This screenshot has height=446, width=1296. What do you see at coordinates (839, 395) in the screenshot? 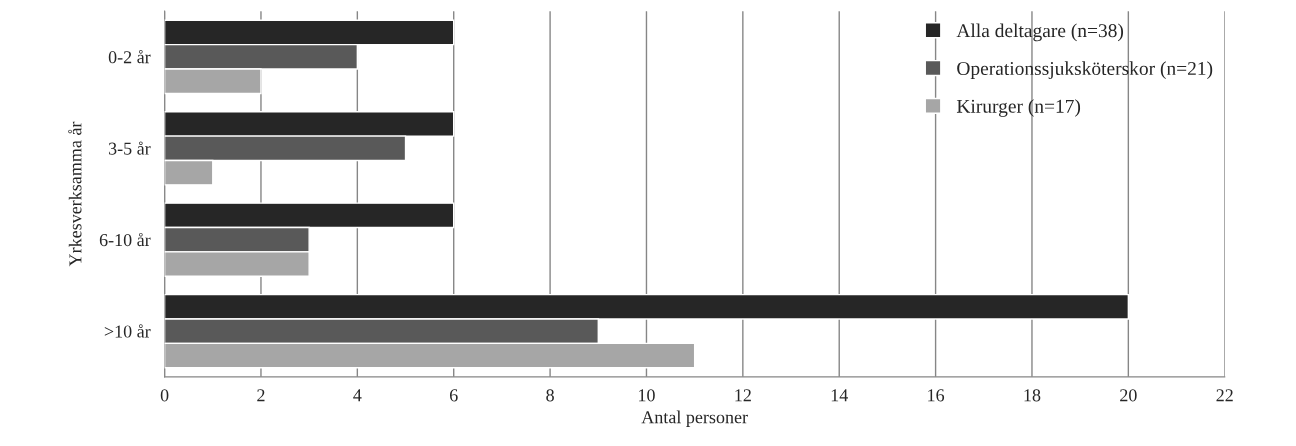
I see `x-tick-label: 14` at bounding box center [839, 395].